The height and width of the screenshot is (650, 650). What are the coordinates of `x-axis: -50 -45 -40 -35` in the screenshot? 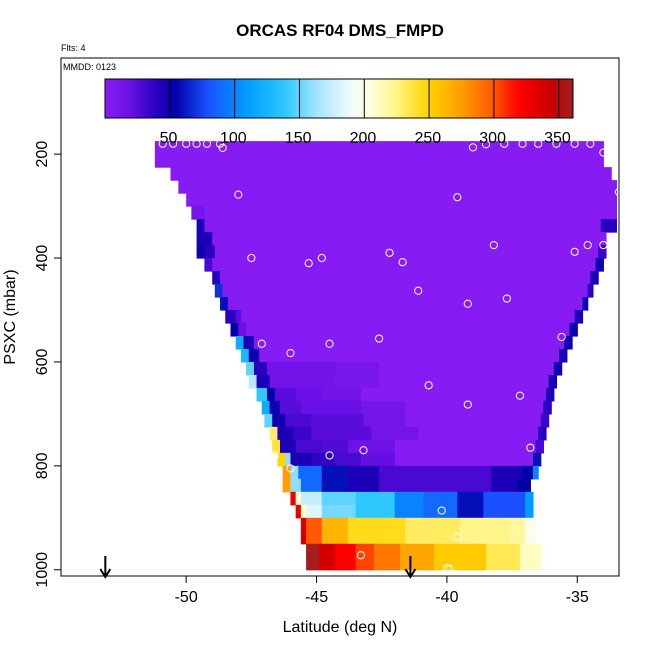 It's located at (382, 591).